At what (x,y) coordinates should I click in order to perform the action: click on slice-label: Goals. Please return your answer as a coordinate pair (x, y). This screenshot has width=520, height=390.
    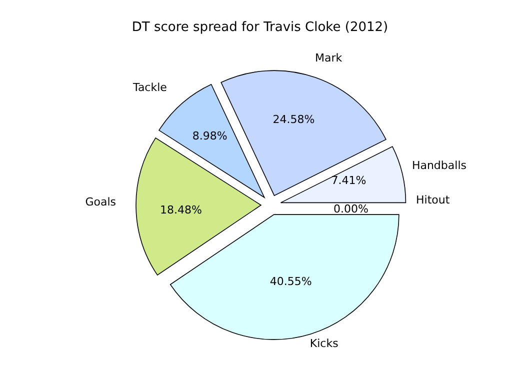
    Looking at the image, I should click on (100, 201).